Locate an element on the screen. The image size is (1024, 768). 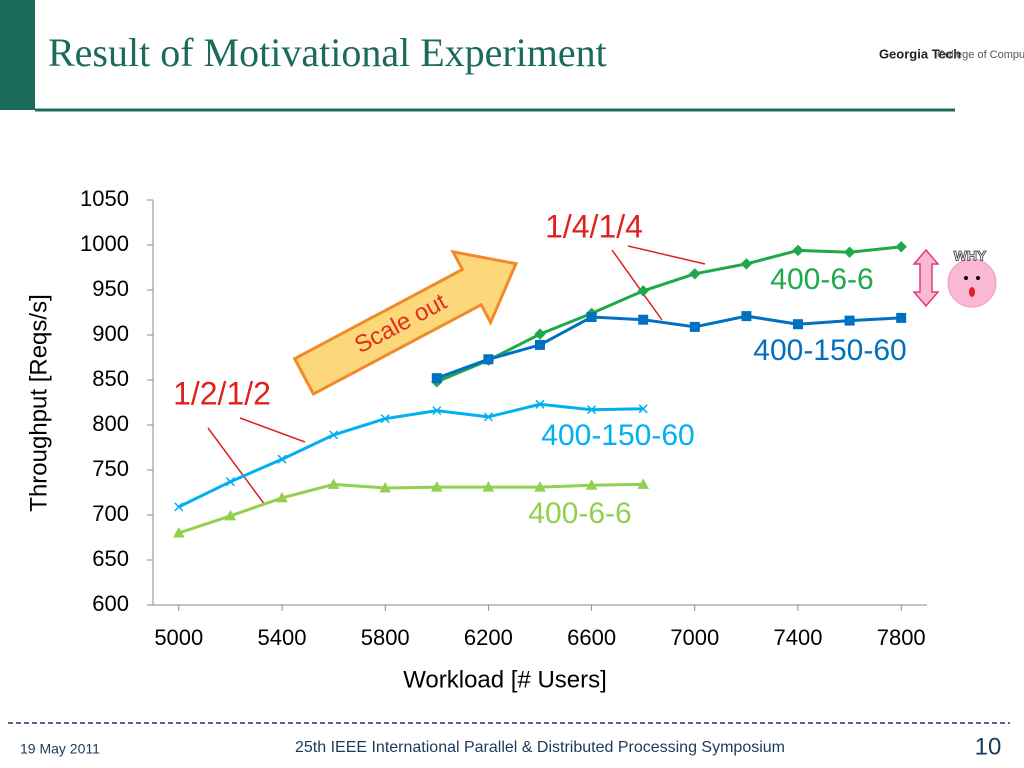
y-tick-label: 700 is located at coordinates (110, 513).